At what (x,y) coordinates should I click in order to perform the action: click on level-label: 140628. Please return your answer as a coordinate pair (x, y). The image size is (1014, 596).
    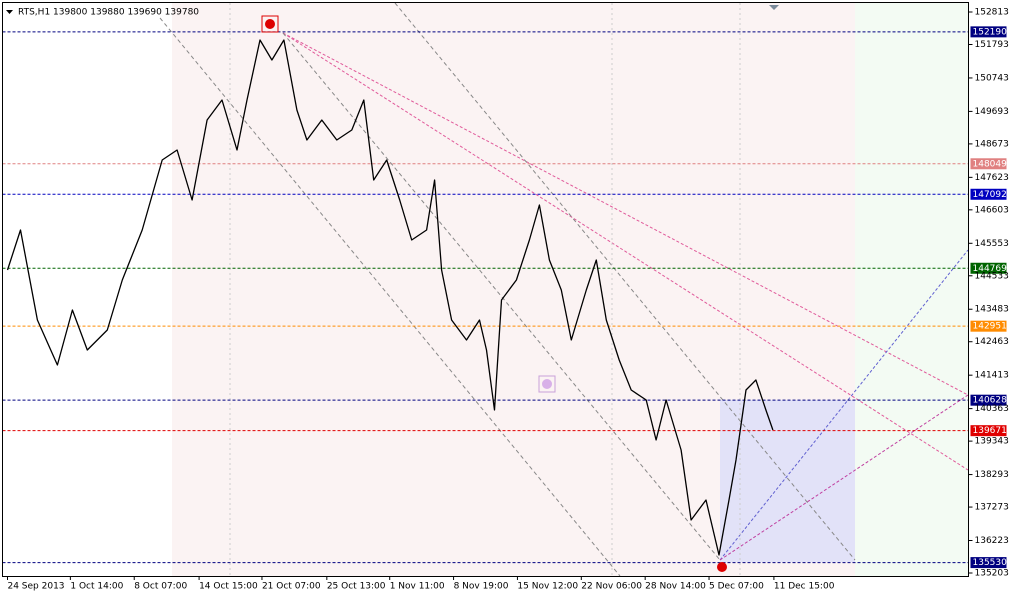
    Looking at the image, I should click on (990, 401).